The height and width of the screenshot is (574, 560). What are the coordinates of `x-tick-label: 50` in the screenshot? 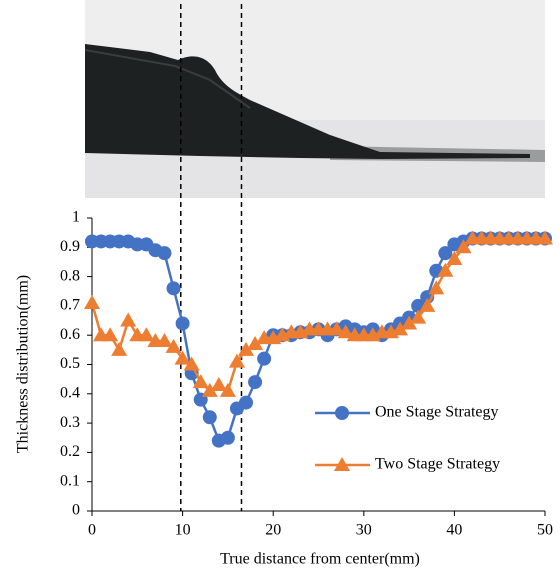 It's located at (545, 530).